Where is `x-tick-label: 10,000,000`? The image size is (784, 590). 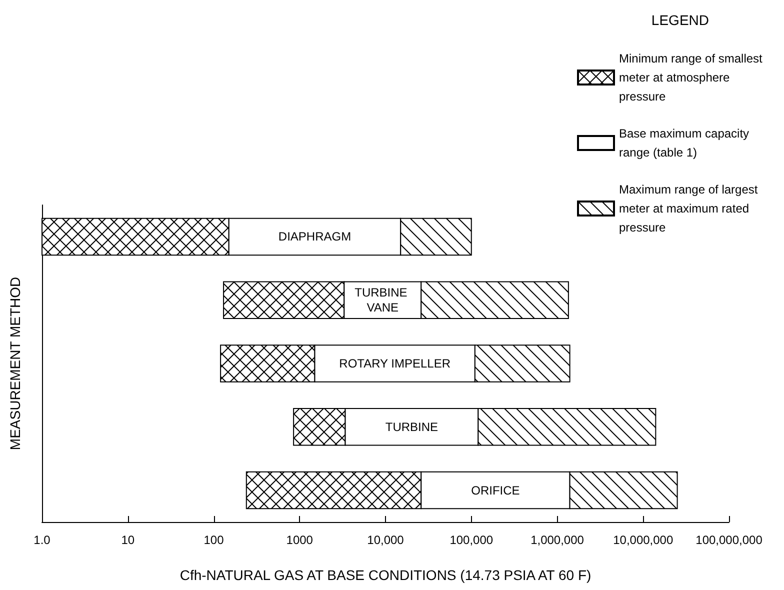
x-tick-label: 10,000,000 is located at coordinates (643, 540).